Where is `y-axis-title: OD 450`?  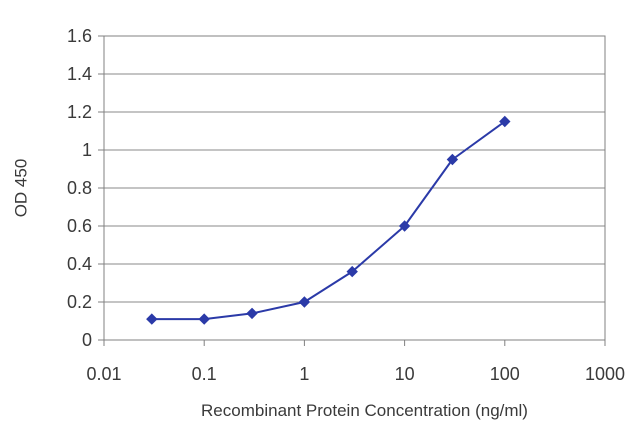
y-axis-title: OD 450 is located at coordinates (20, 188).